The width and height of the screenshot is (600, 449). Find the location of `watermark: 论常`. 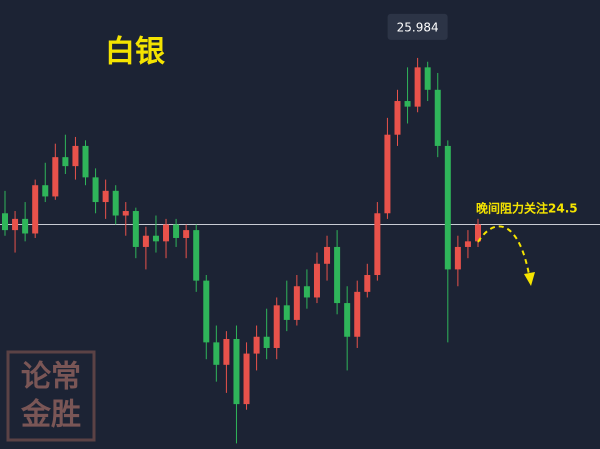

watermark: 论常 is located at coordinates (51, 377).